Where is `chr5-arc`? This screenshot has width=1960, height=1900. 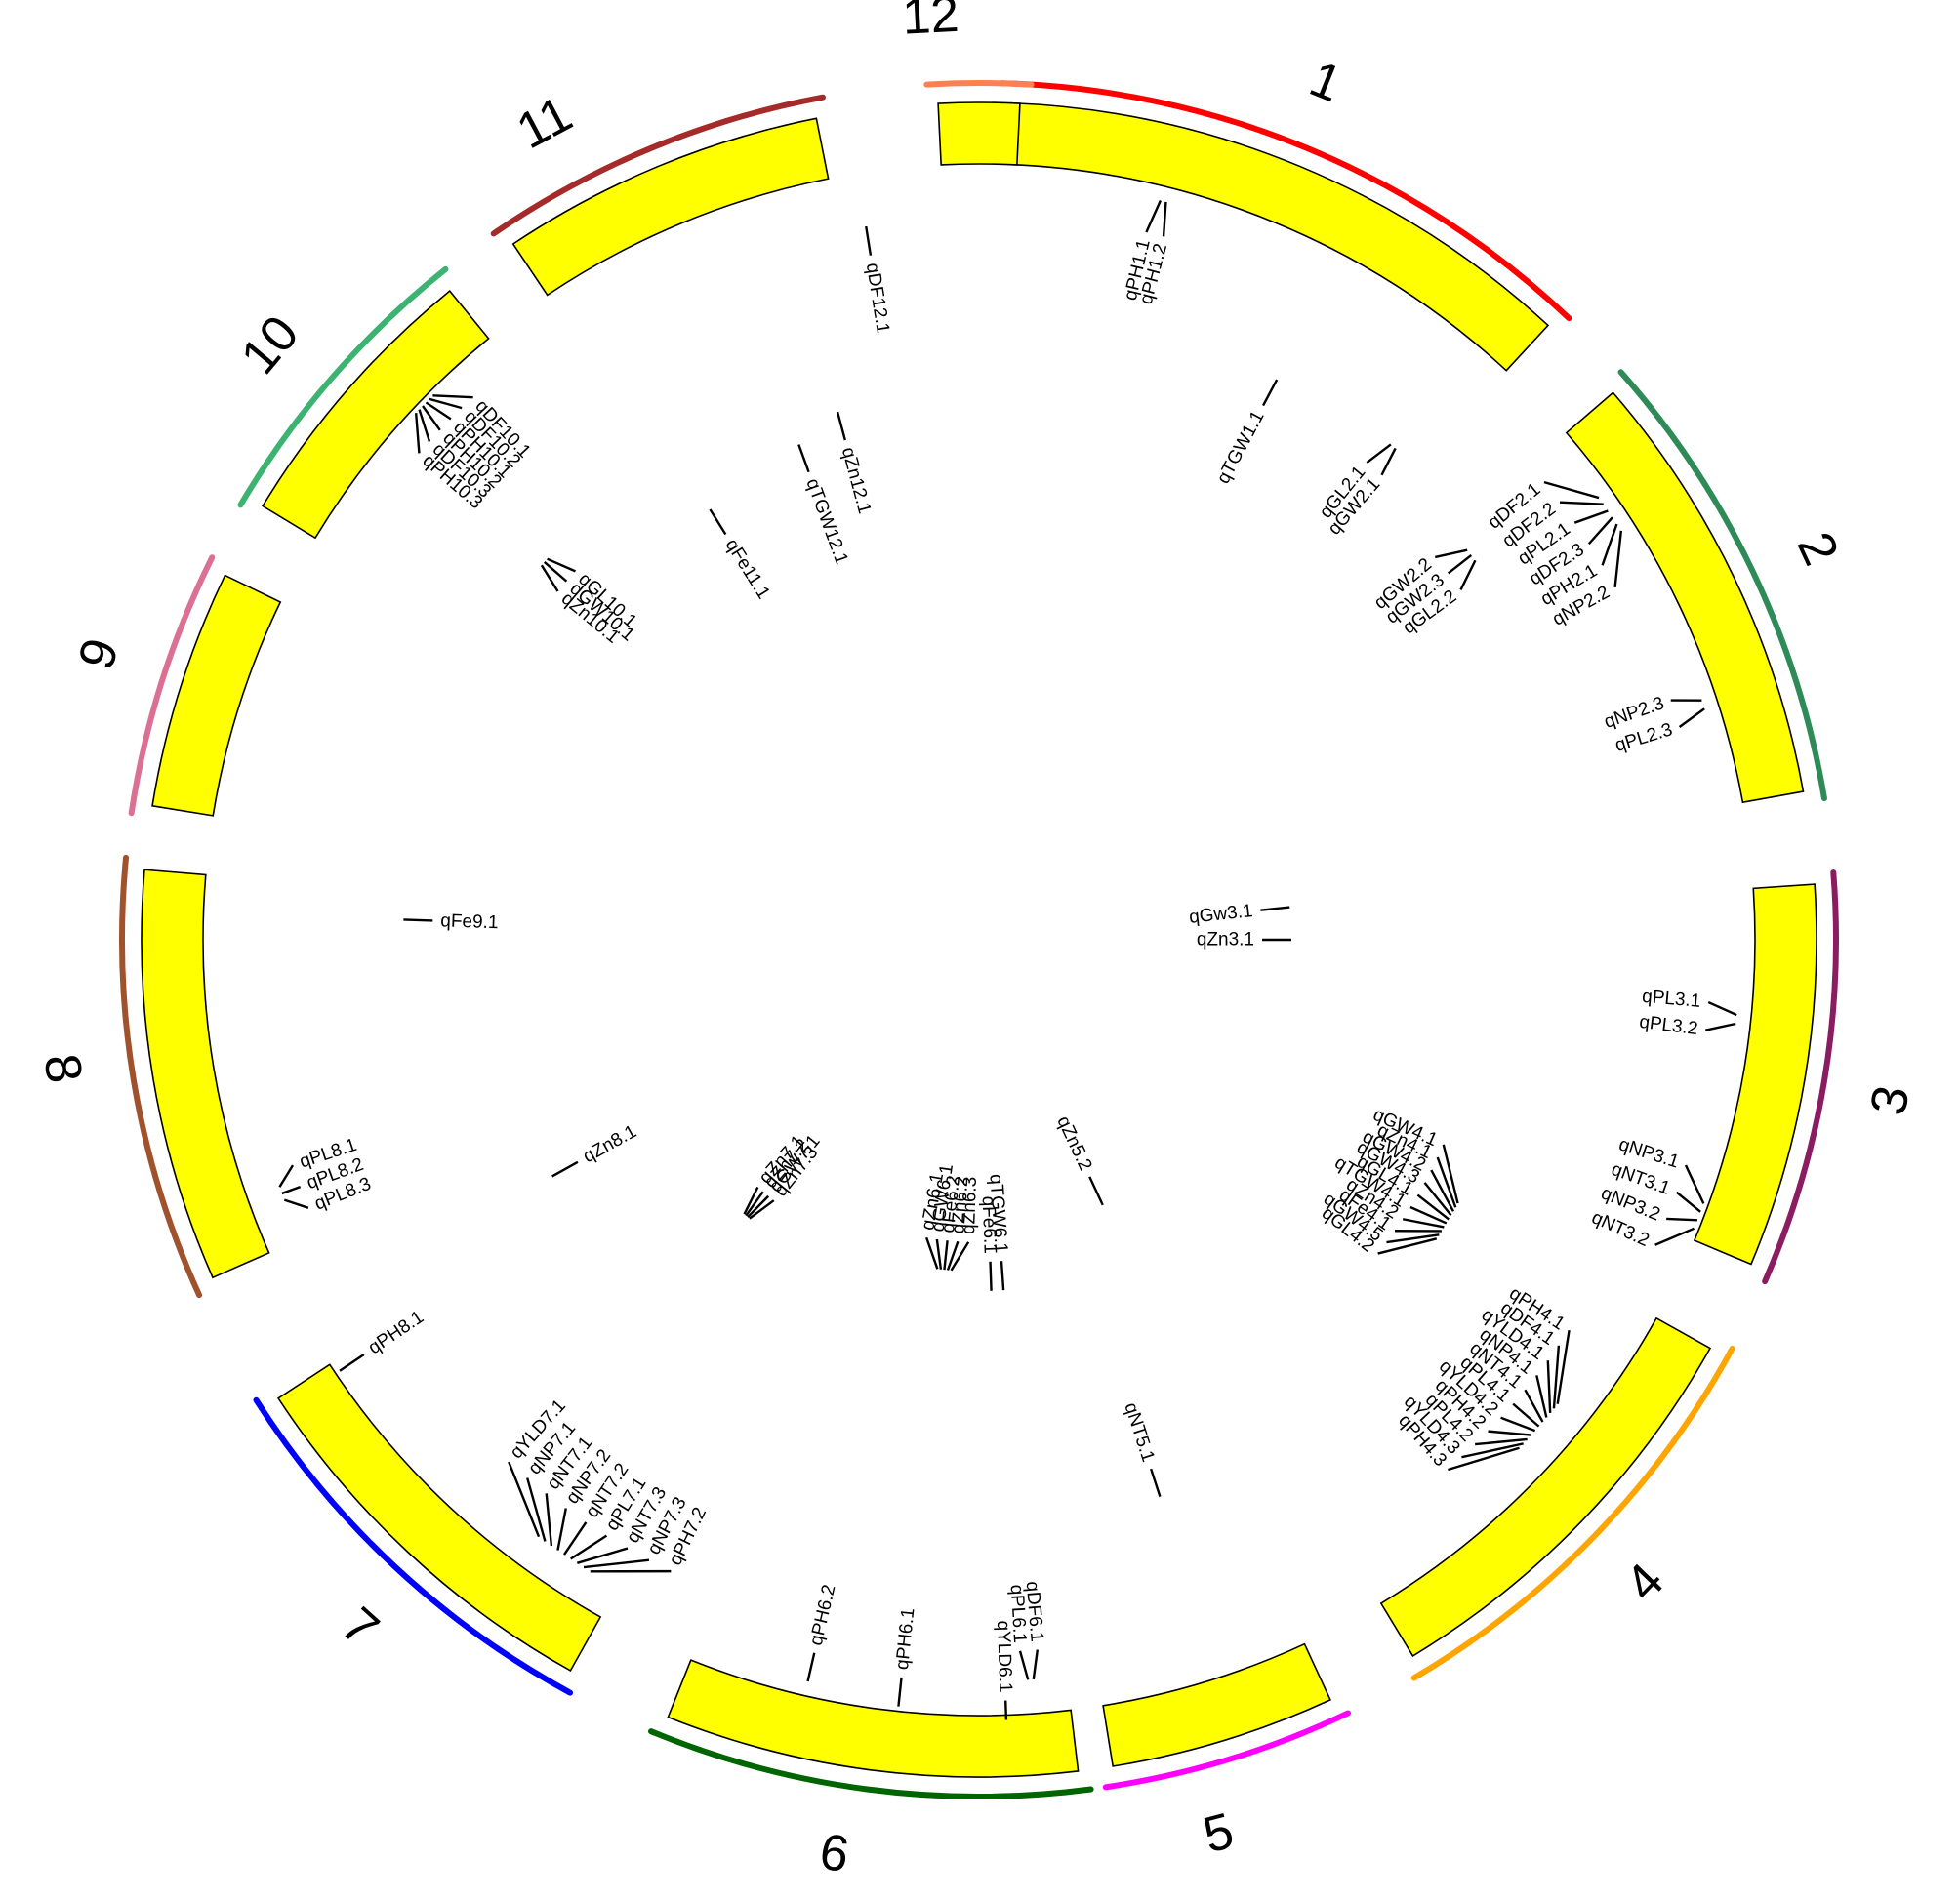 chr5-arc is located at coordinates (1226, 1750).